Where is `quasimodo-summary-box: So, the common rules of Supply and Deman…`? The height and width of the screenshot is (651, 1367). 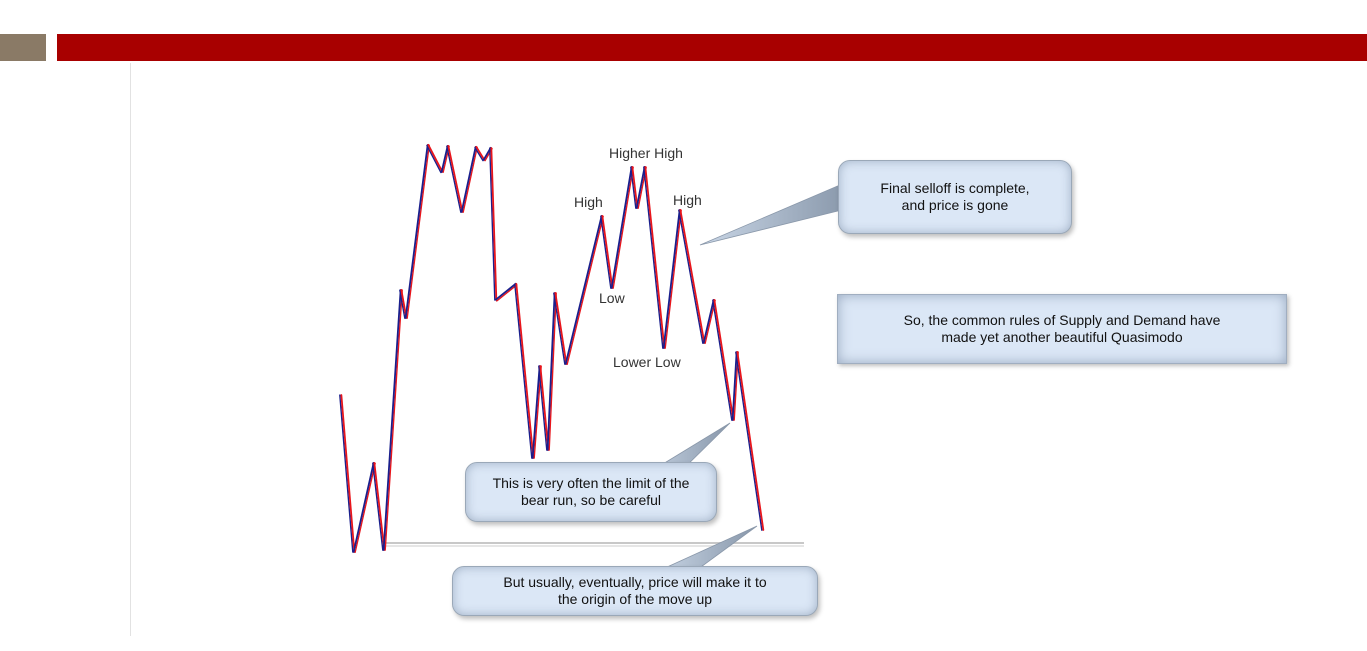
quasimodo-summary-box: So, the common rules of Supply and Deman… is located at coordinates (1062, 329).